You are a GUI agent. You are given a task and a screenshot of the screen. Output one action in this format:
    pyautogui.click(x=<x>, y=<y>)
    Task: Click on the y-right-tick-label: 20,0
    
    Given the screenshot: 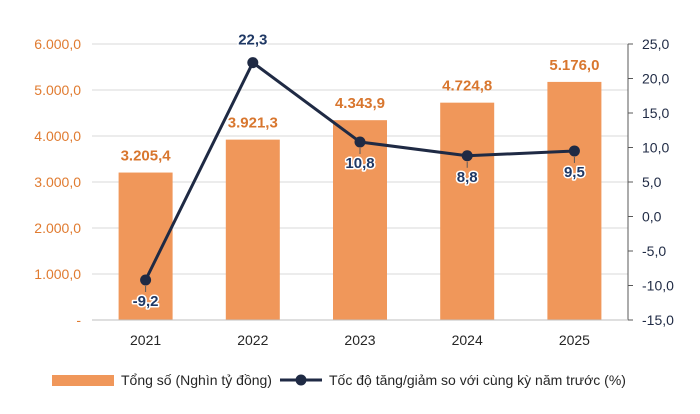 What is the action you would take?
    pyautogui.click(x=655, y=79)
    